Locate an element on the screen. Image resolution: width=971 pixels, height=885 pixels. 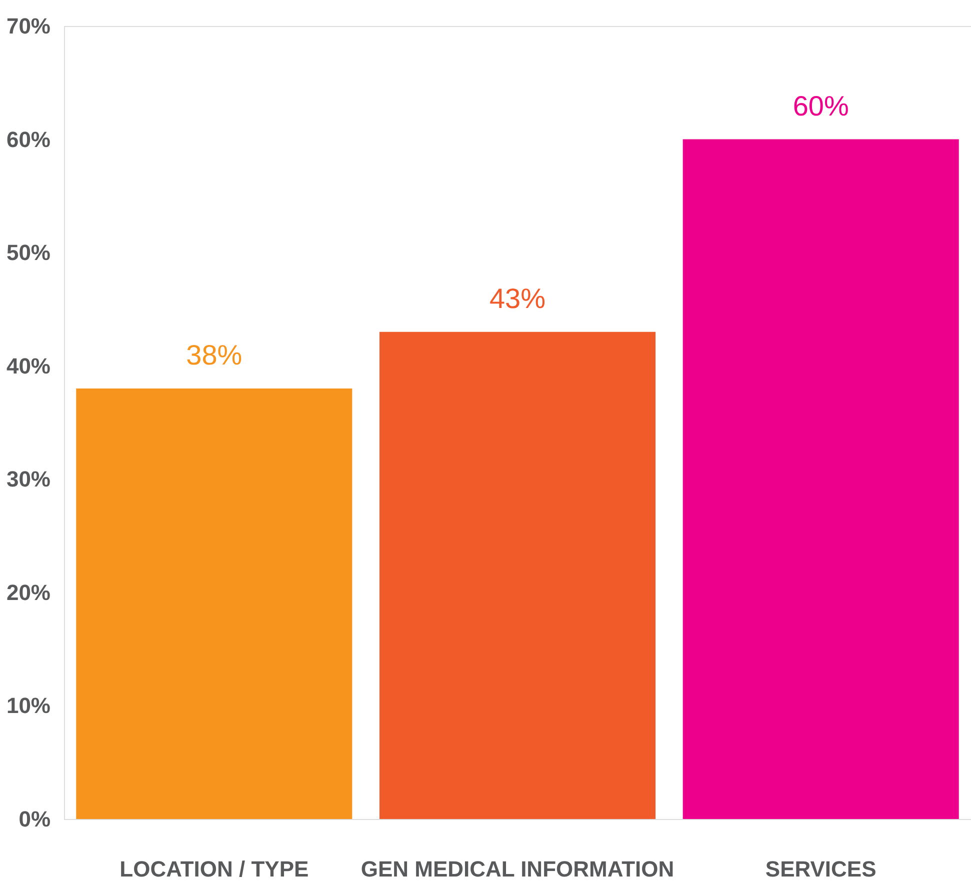
data-label: 38% is located at coordinates (214, 355).